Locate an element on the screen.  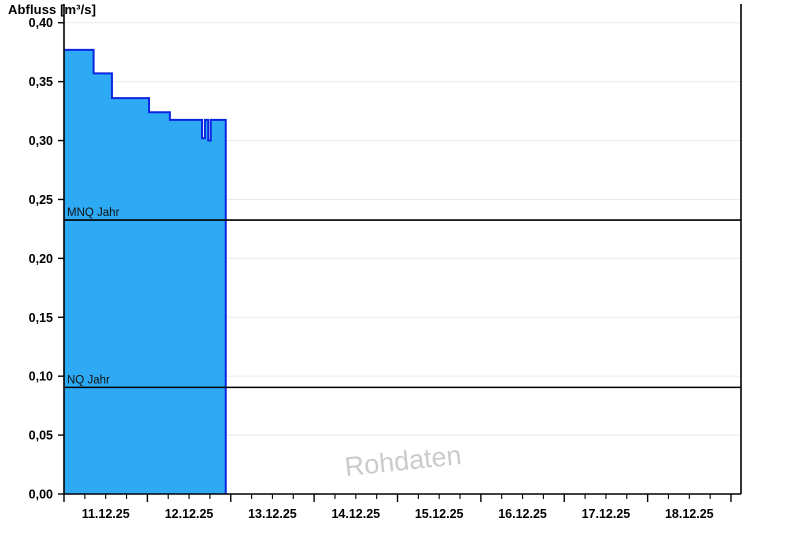
x-tick-label: 16.12.25 is located at coordinates (522, 514).